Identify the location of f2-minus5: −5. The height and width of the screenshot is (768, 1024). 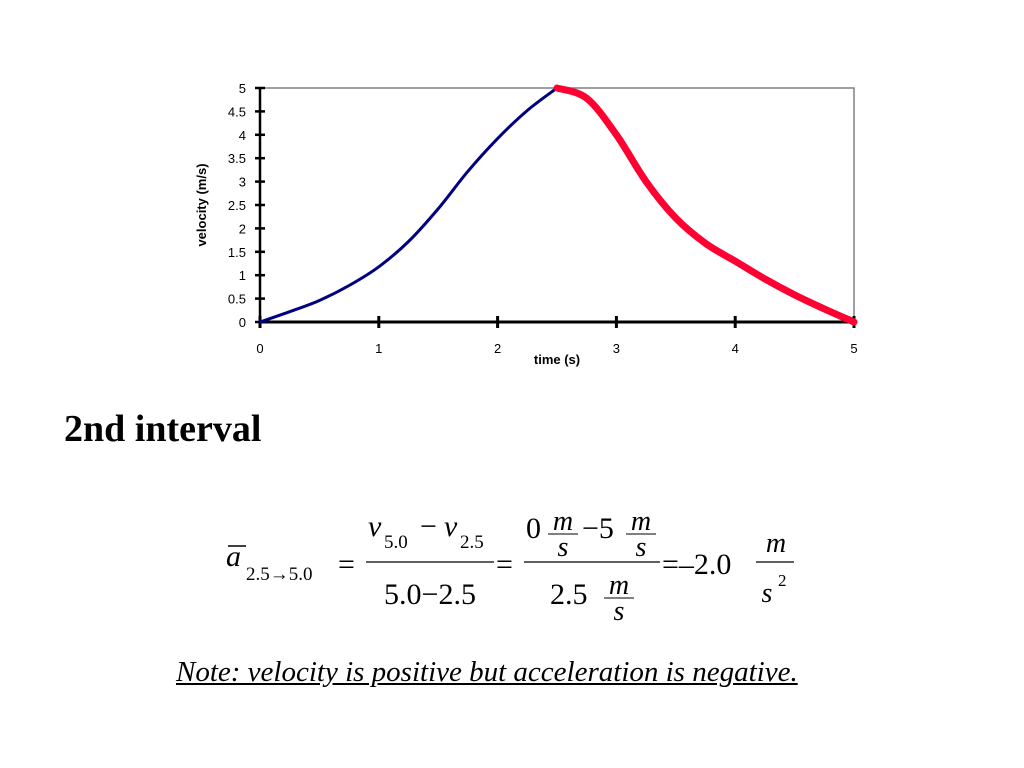
(598, 528).